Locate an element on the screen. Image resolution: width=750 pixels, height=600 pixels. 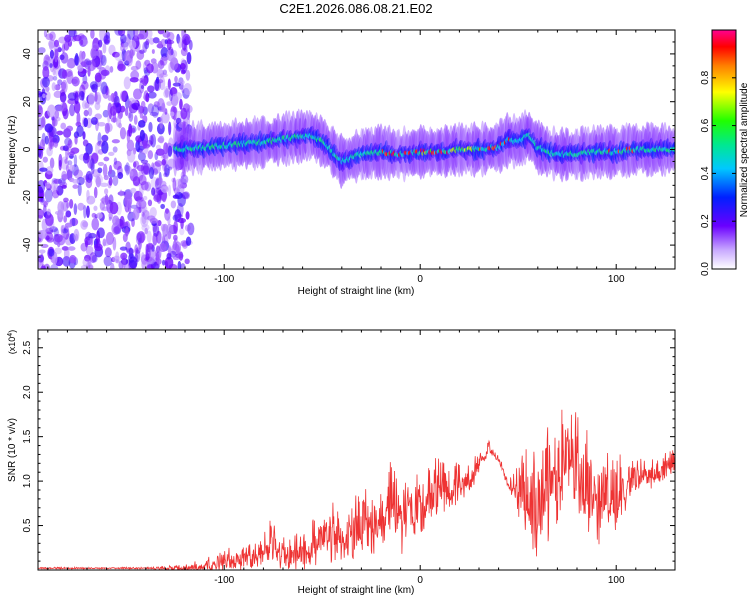
snr-y-axis-label: SNR (10 * v/v) is located at coordinates (12, 450).